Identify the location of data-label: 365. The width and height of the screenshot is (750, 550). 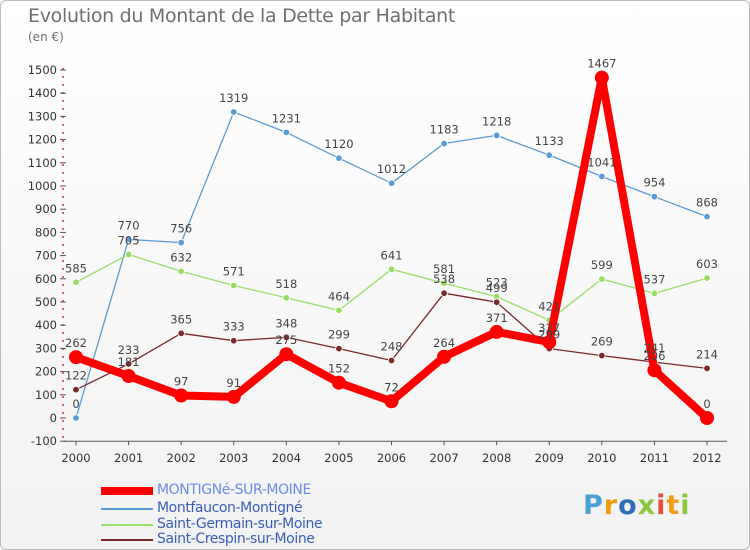
(181, 319).